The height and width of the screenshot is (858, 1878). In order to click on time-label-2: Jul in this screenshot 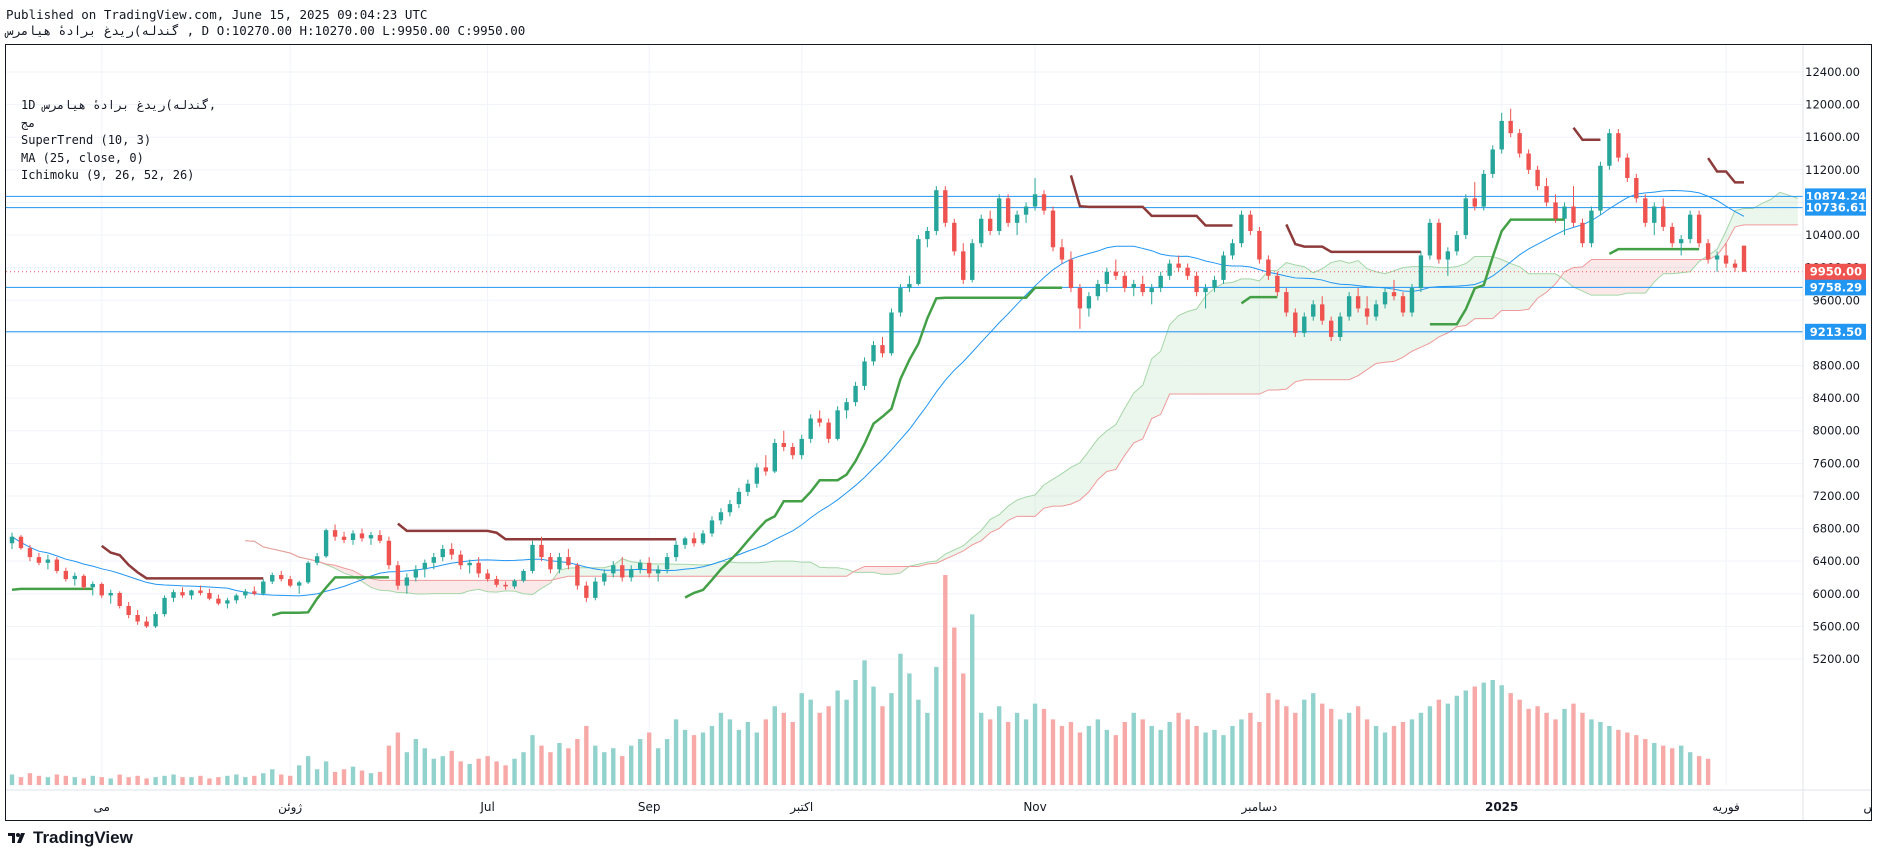, I will do `click(486, 807)`.